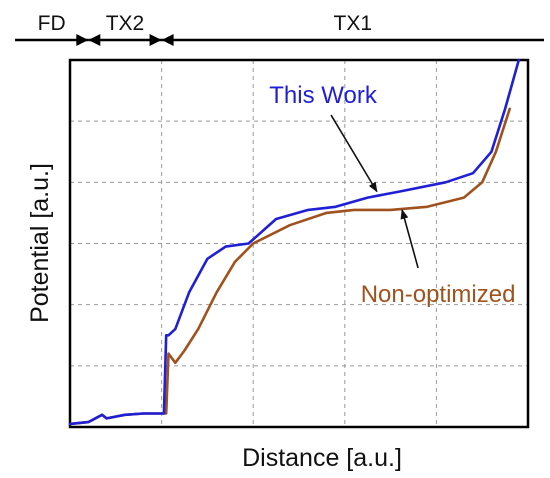 Image resolution: width=550 pixels, height=478 pixels. What do you see at coordinates (323, 95) in the screenshot?
I see `annotation-label-this-work: This Work` at bounding box center [323, 95].